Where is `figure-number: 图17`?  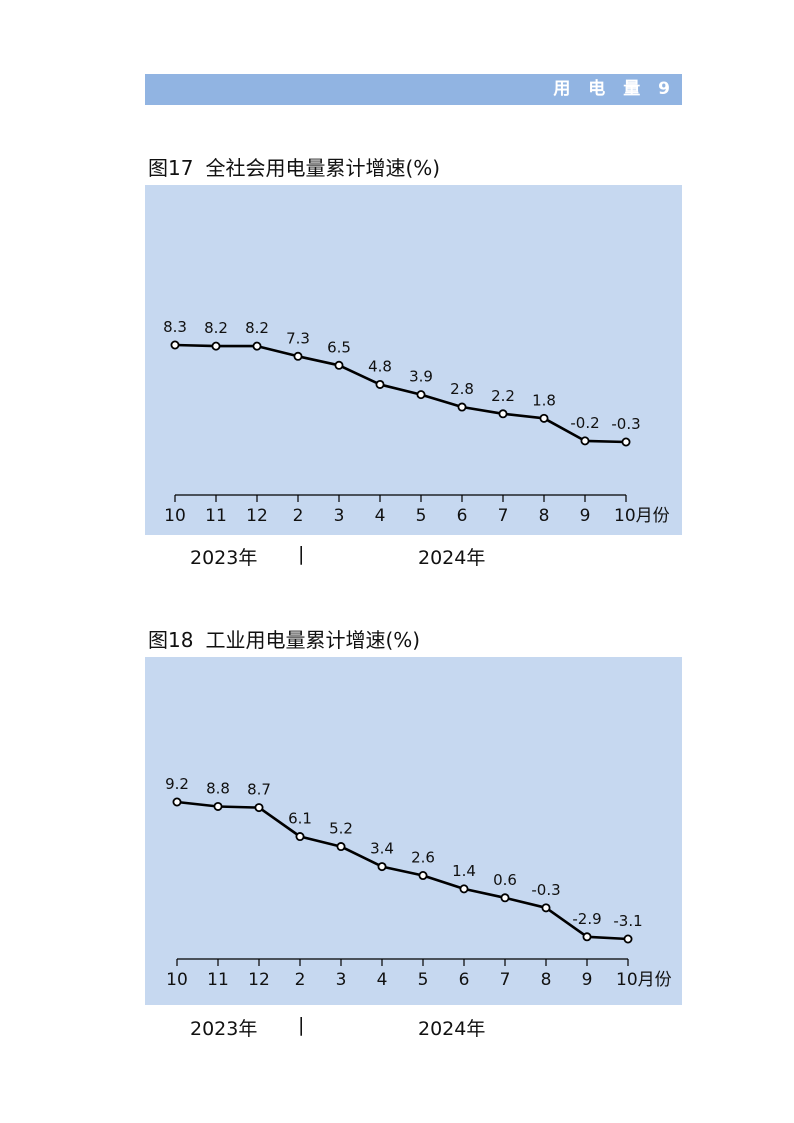 figure-number: 图17 is located at coordinates (171, 168).